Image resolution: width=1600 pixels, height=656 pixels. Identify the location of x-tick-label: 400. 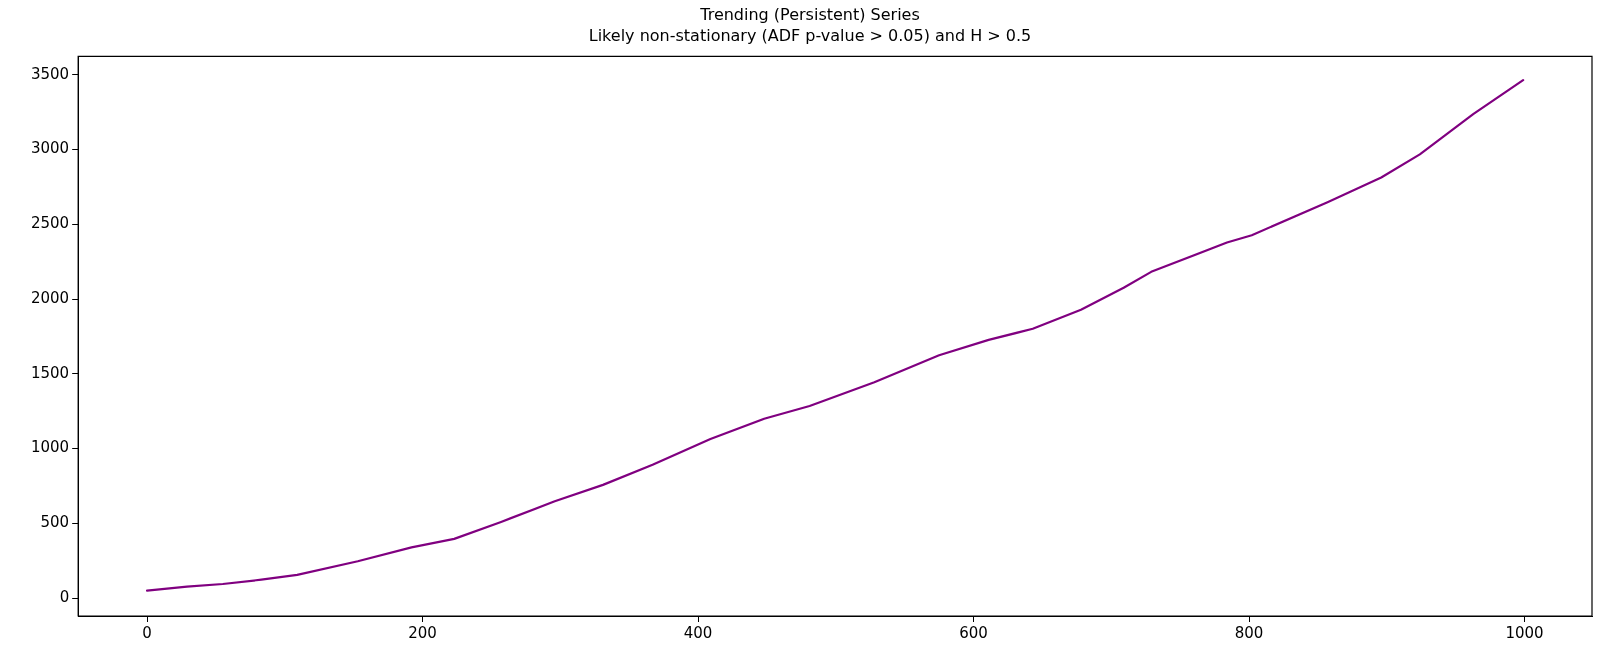
(698, 632).